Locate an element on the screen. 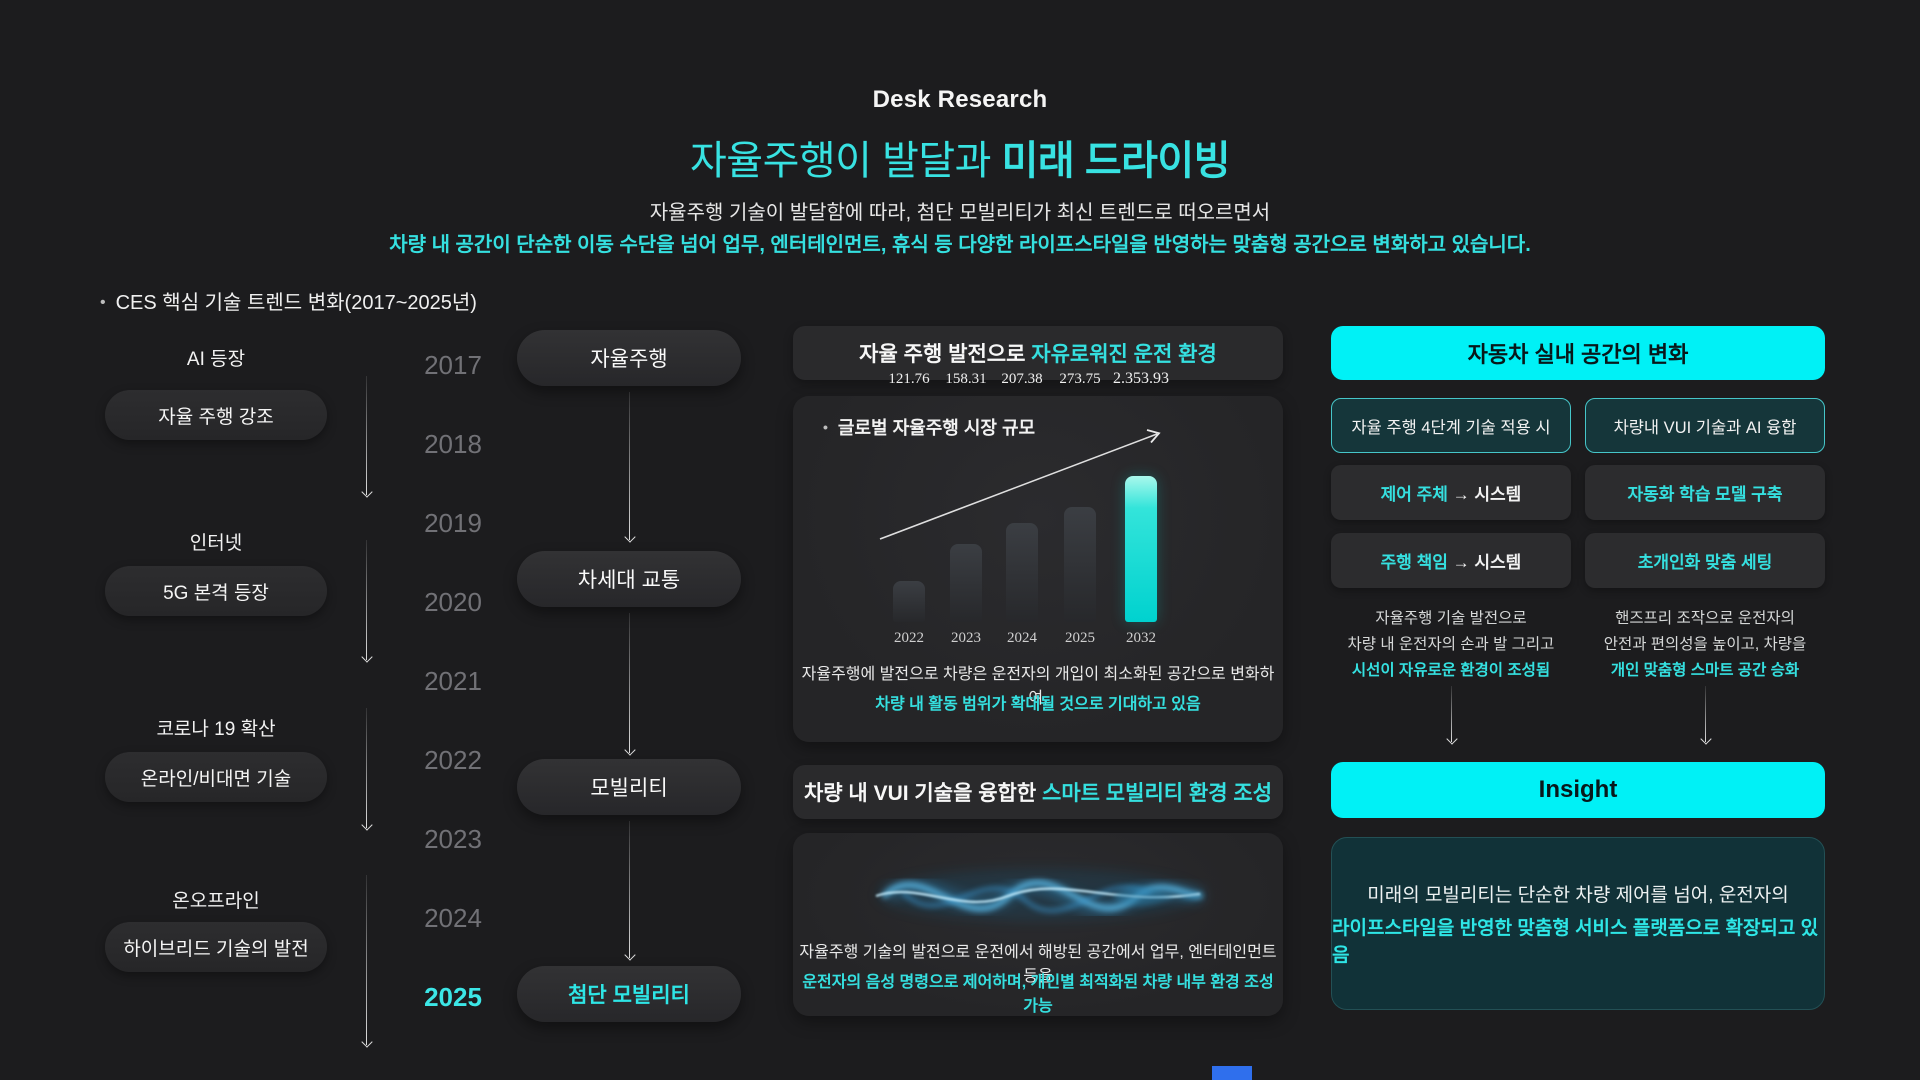  bar-value-label: 2.353.93 is located at coordinates (1141, 378).